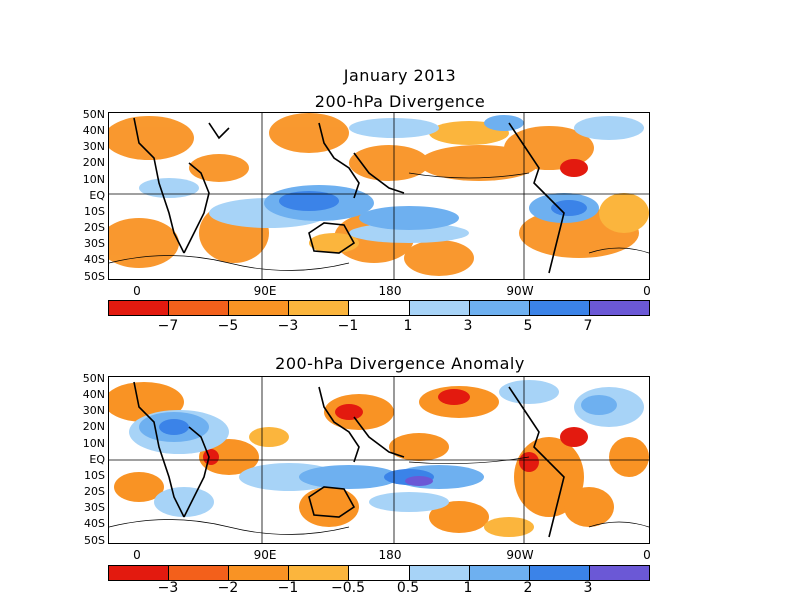  What do you see at coordinates (400, 75) in the screenshot?
I see `page-title: January 2013` at bounding box center [400, 75].